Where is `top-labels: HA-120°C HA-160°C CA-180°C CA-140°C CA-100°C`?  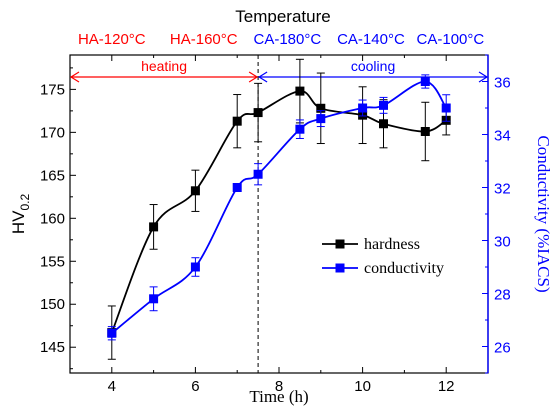 top-labels: HA-120°C HA-160°C CA-180°C CA-140°C CA-100°C is located at coordinates (281, 39).